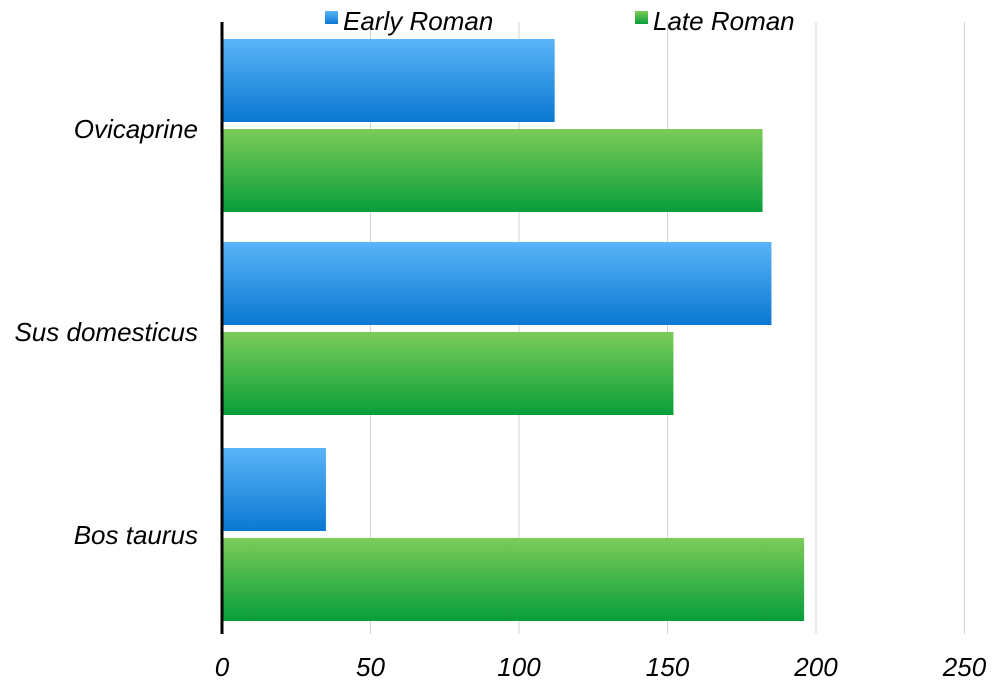 This screenshot has width=995, height=689. I want to click on x-tick-labels: 0 50 100 150 200 250, so click(601, 667).